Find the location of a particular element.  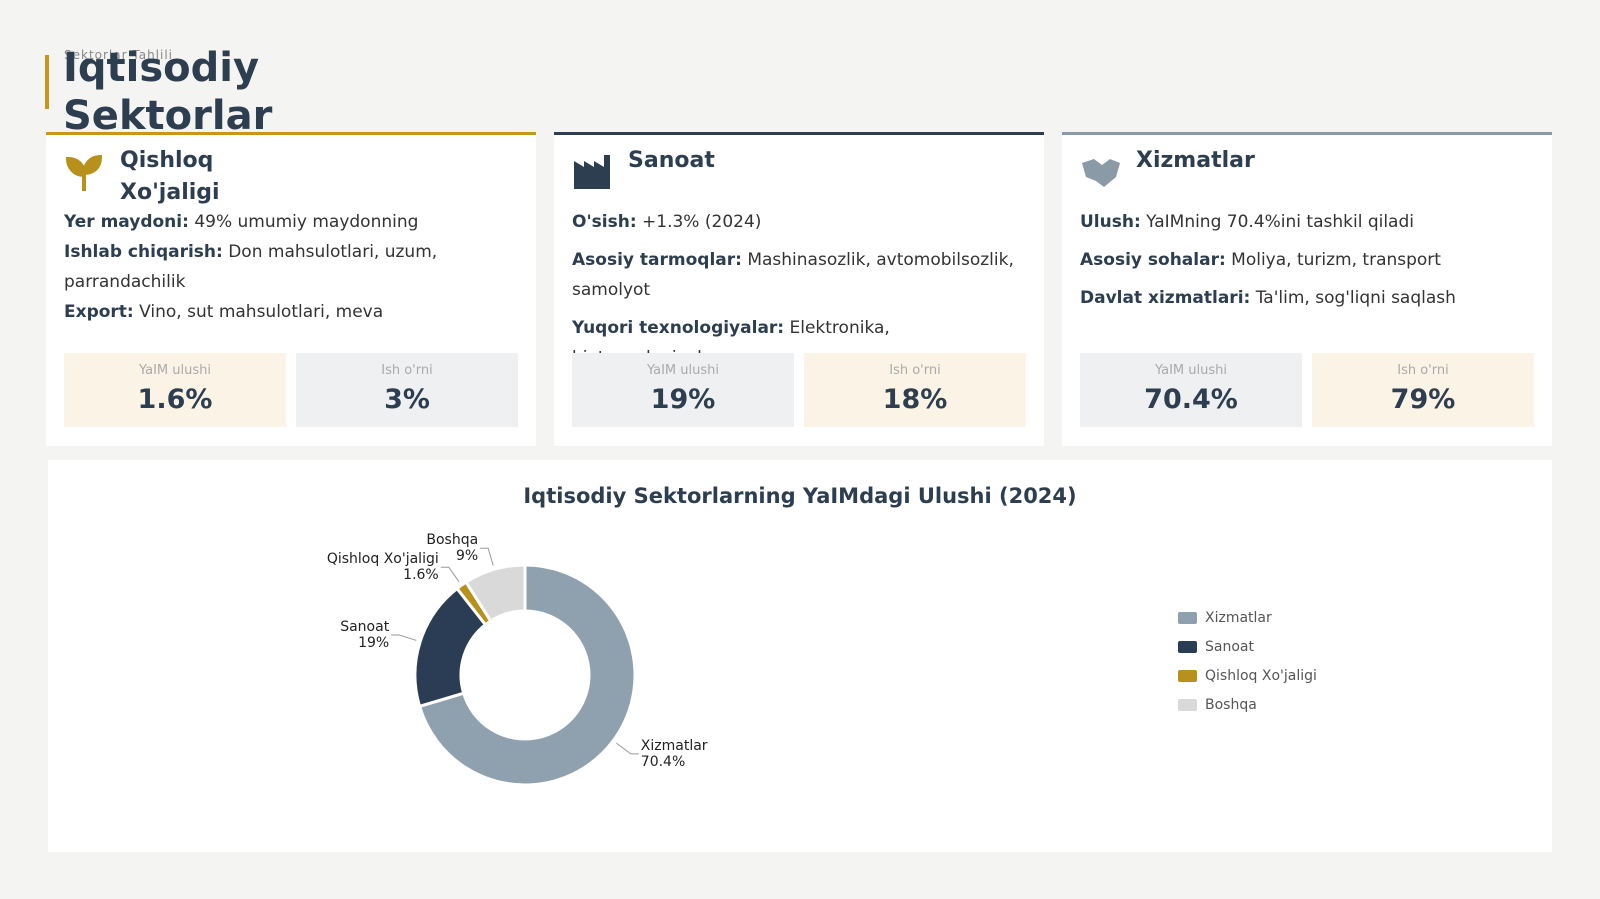

info-text: Mashinasozlik, avtomobilsozlik, samolyot is located at coordinates (793, 275).